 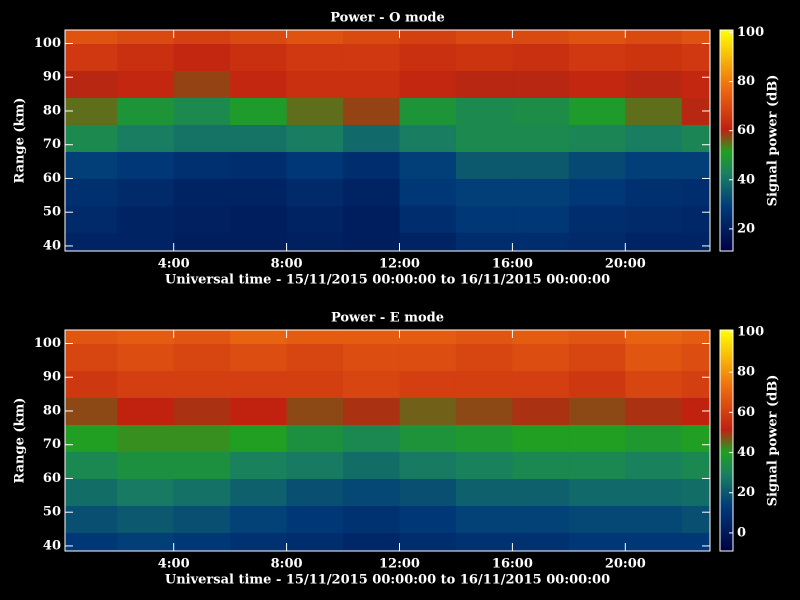 What do you see at coordinates (773, 141) in the screenshot?
I see `colorbar-label: Signal power (dB)` at bounding box center [773, 141].